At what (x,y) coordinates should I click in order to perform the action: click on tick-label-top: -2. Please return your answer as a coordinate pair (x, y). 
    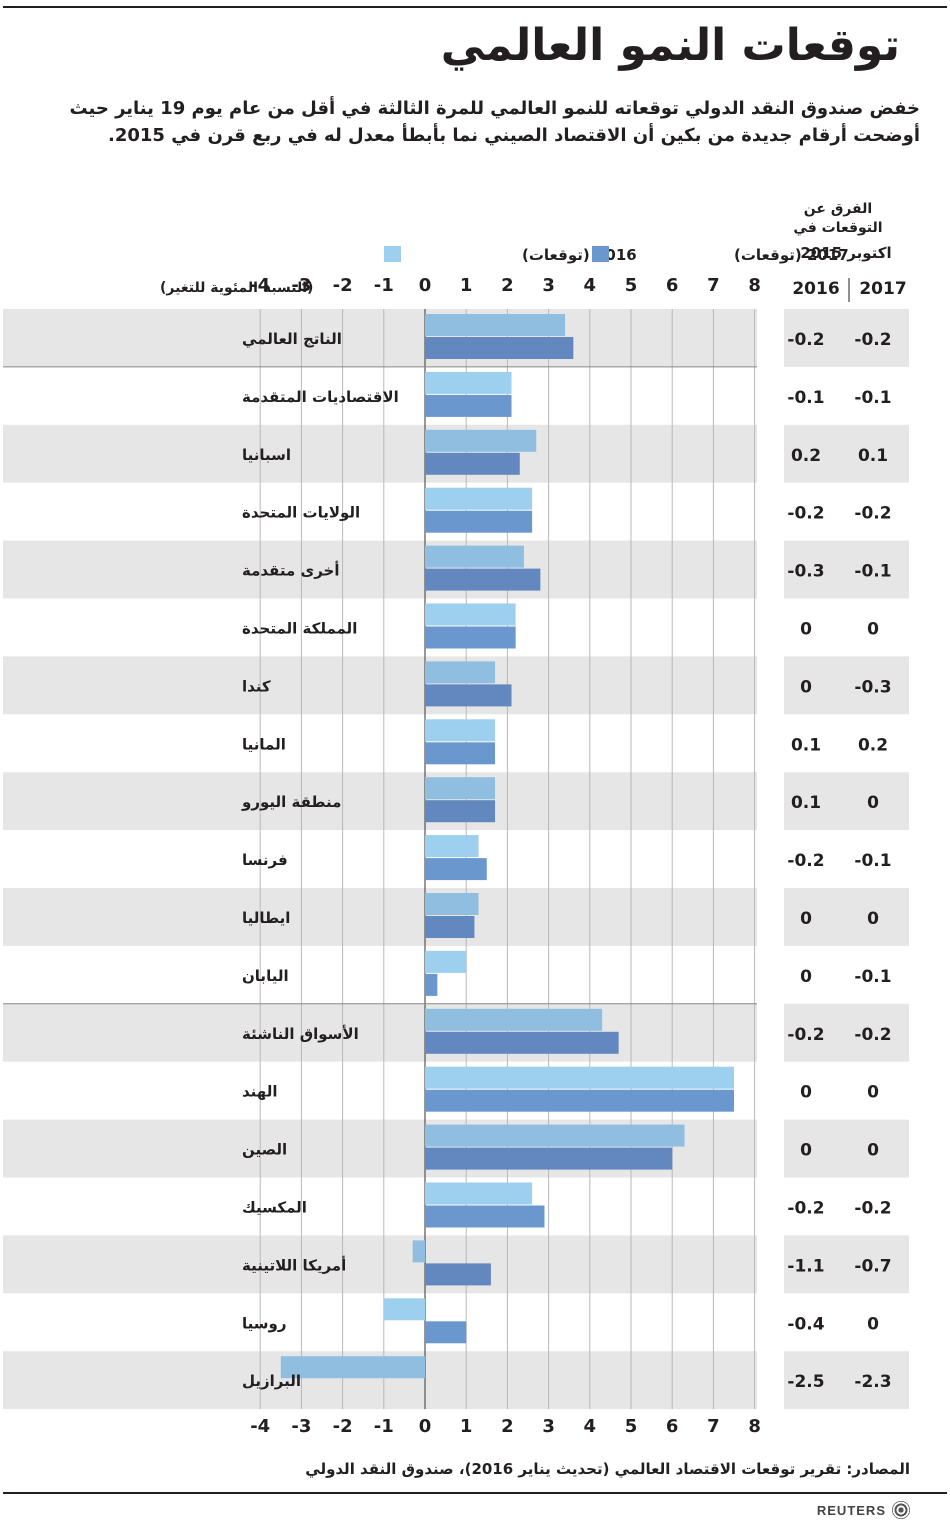
    Looking at the image, I should click on (343, 285).